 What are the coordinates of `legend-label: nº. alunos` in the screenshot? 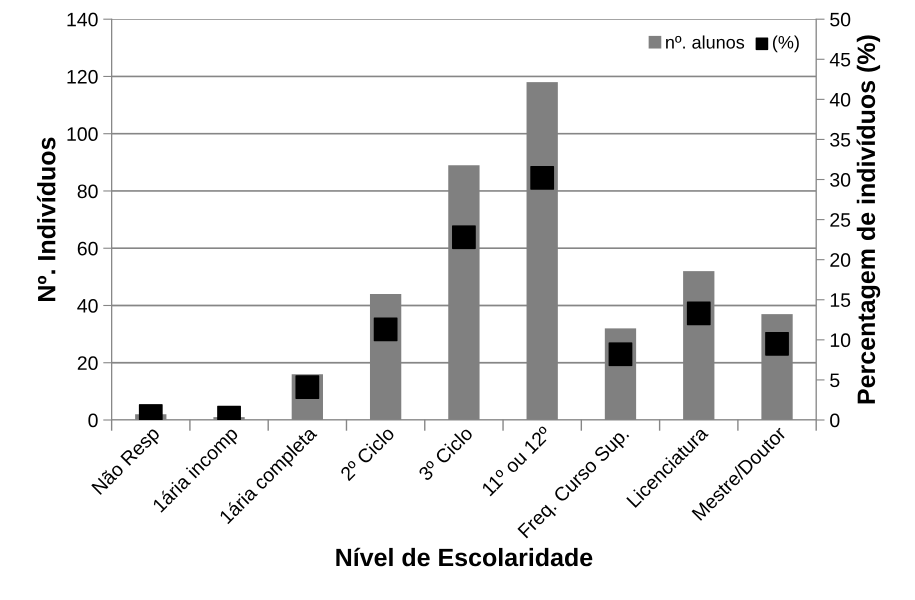 It's located at (705, 42).